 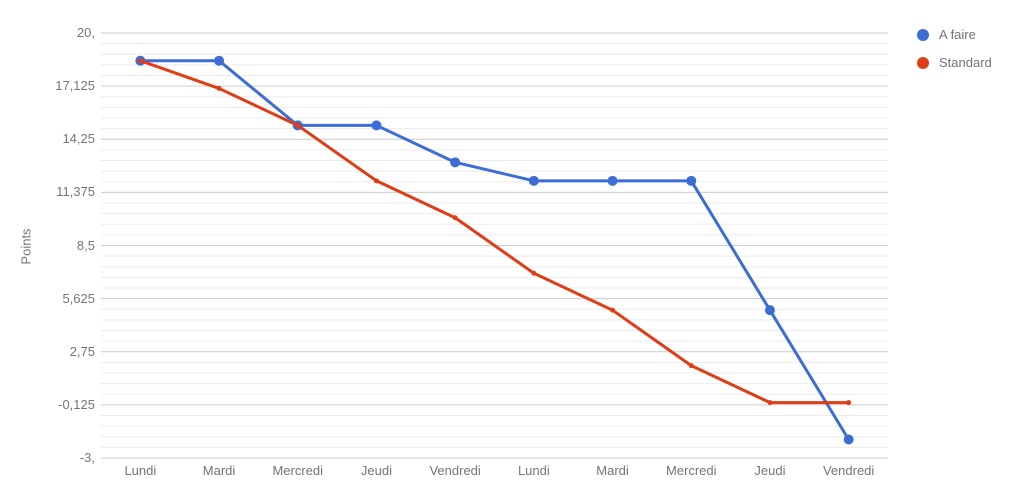 I want to click on legend-label: A faire, so click(x=957, y=34).